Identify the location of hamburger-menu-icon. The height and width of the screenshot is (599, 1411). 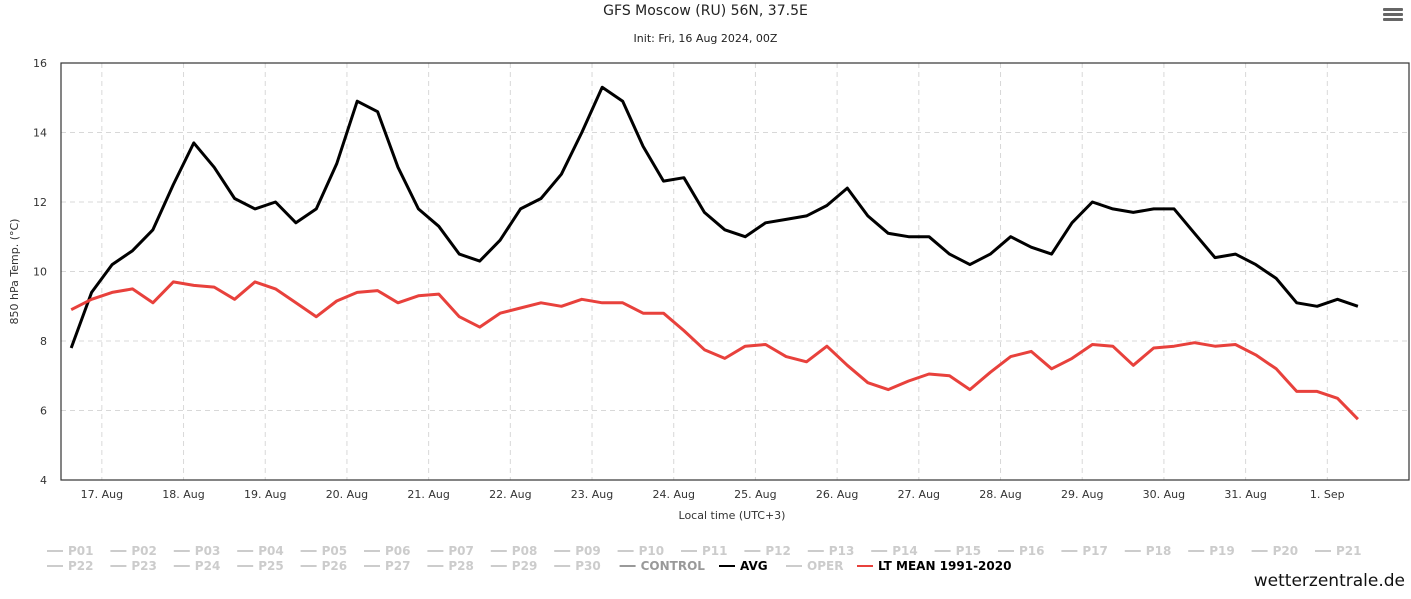
(1393, 16).